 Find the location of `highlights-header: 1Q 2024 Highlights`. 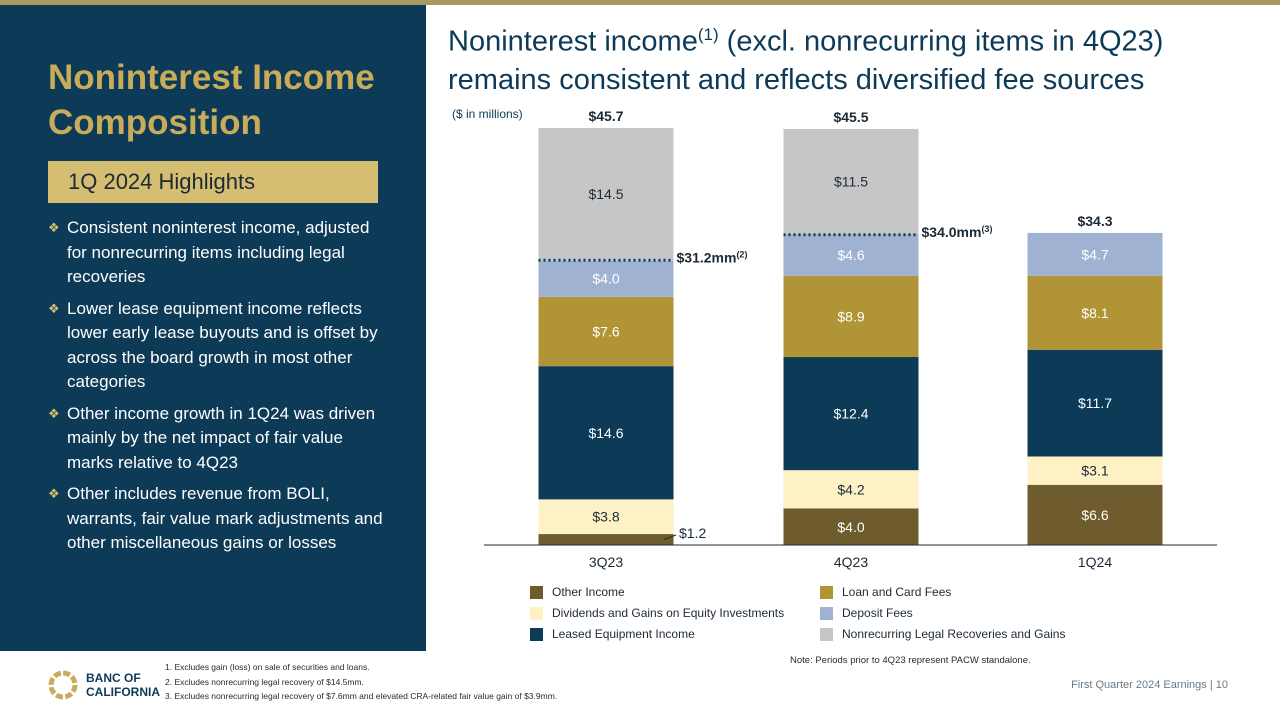

highlights-header: 1Q 2024 Highlights is located at coordinates (213, 182).